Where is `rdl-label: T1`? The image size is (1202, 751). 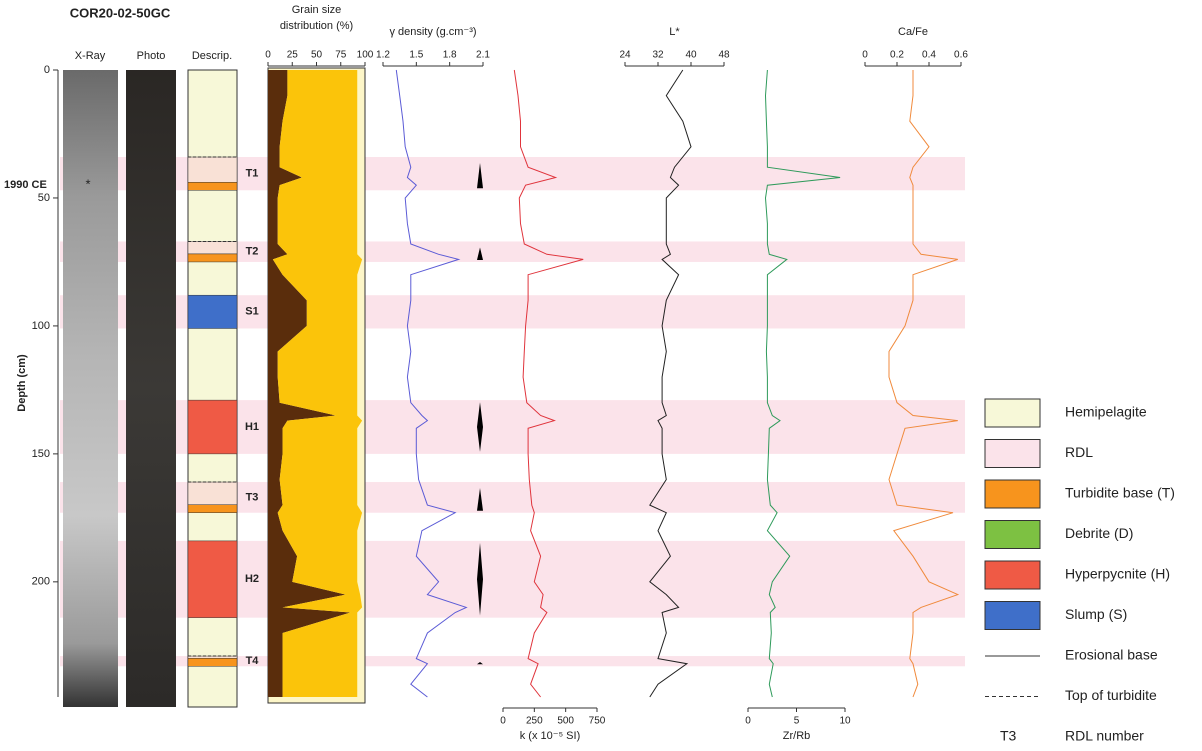 rdl-label: T1 is located at coordinates (252, 174).